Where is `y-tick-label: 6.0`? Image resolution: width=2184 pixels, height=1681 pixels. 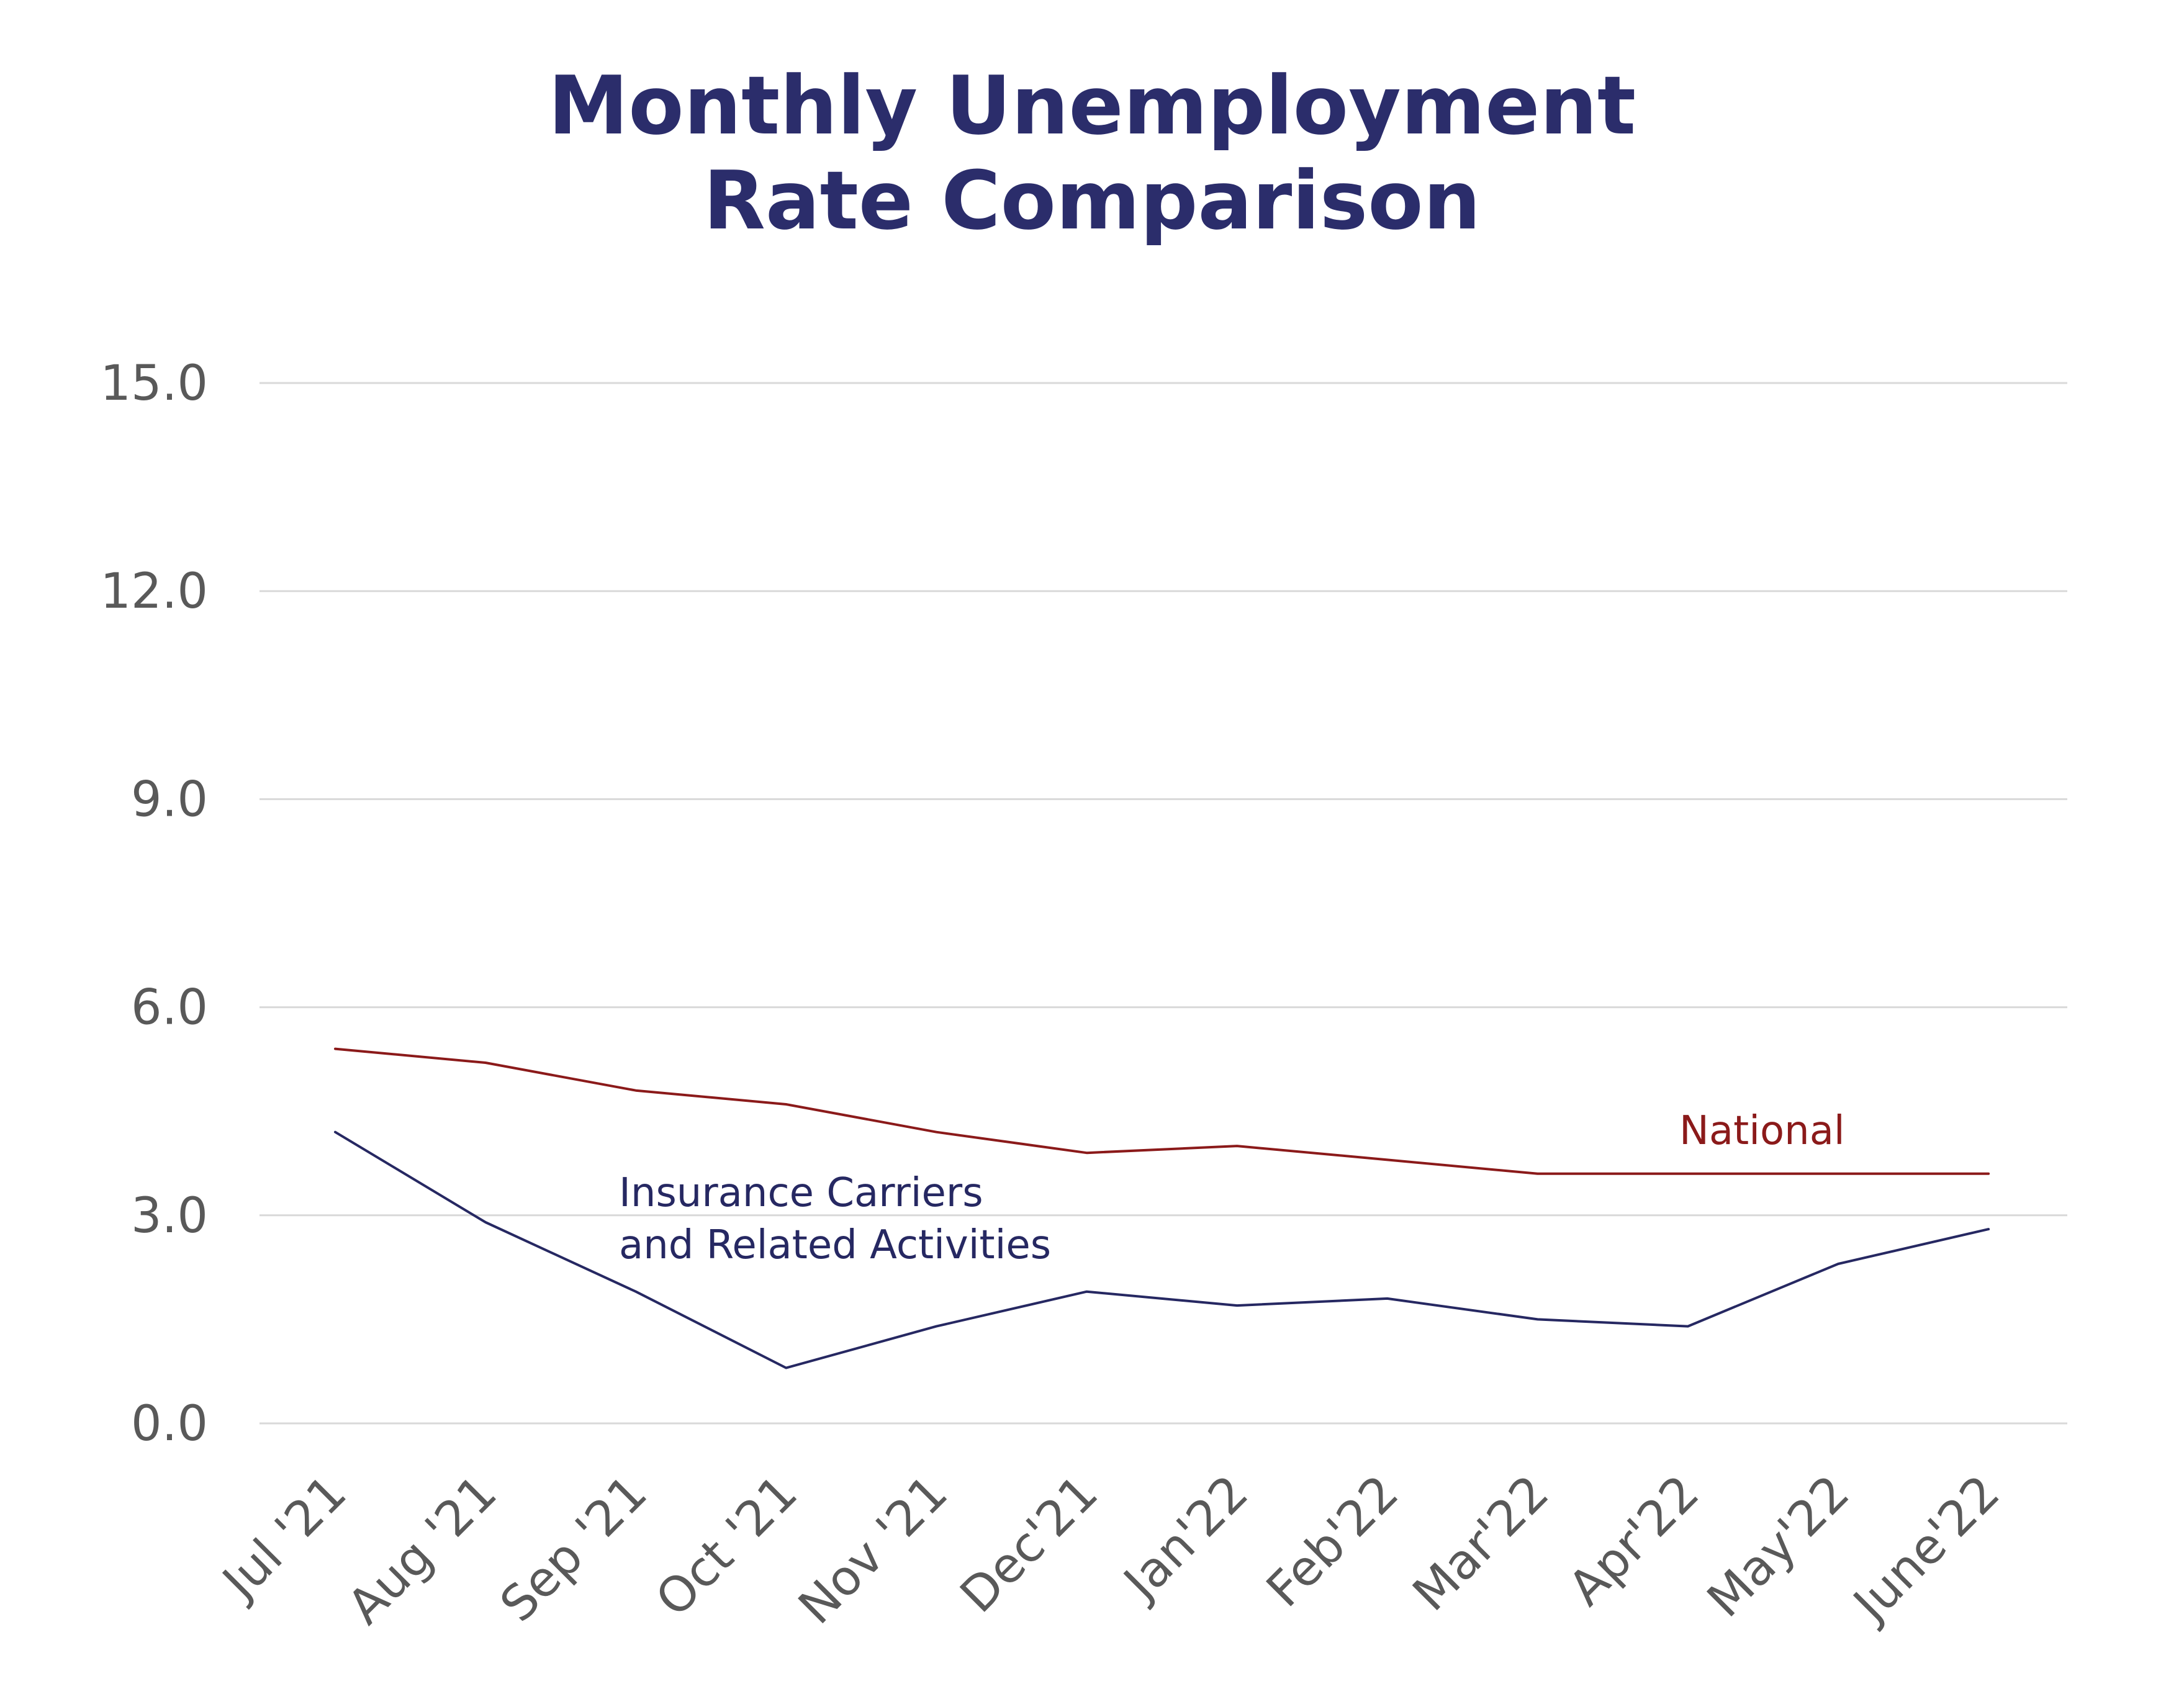
y-tick-label: 6.0 is located at coordinates (169, 1008).